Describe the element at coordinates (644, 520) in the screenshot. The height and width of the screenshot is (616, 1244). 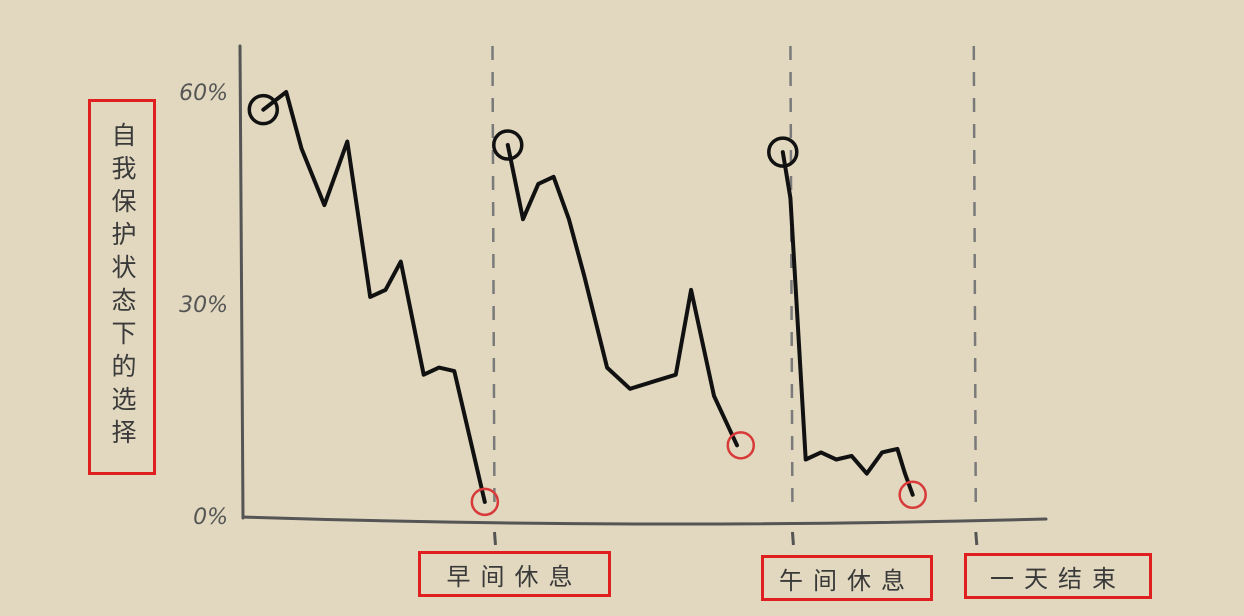
I see `x-axis-line` at that location.